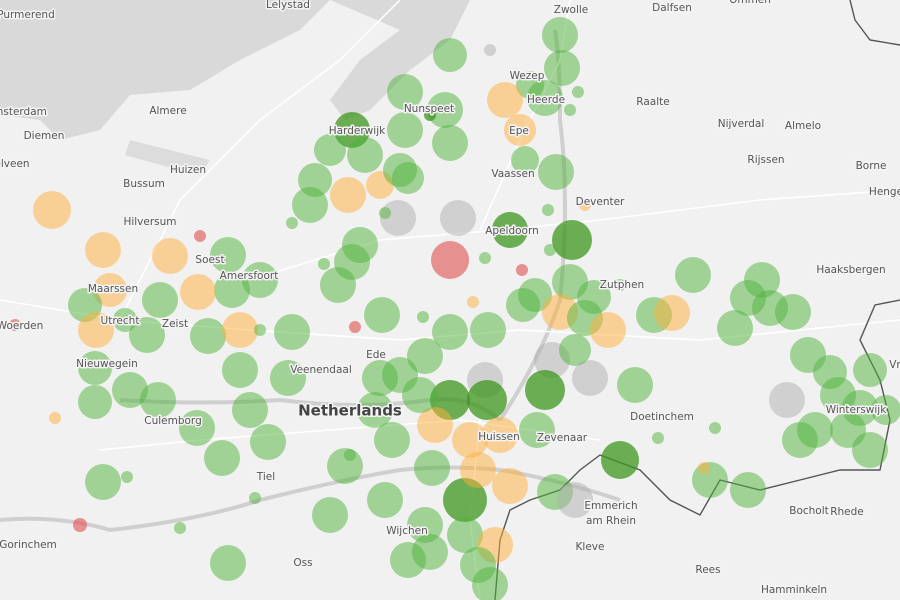  What do you see at coordinates (15, 164) in the screenshot?
I see `place-label: elveen` at bounding box center [15, 164].